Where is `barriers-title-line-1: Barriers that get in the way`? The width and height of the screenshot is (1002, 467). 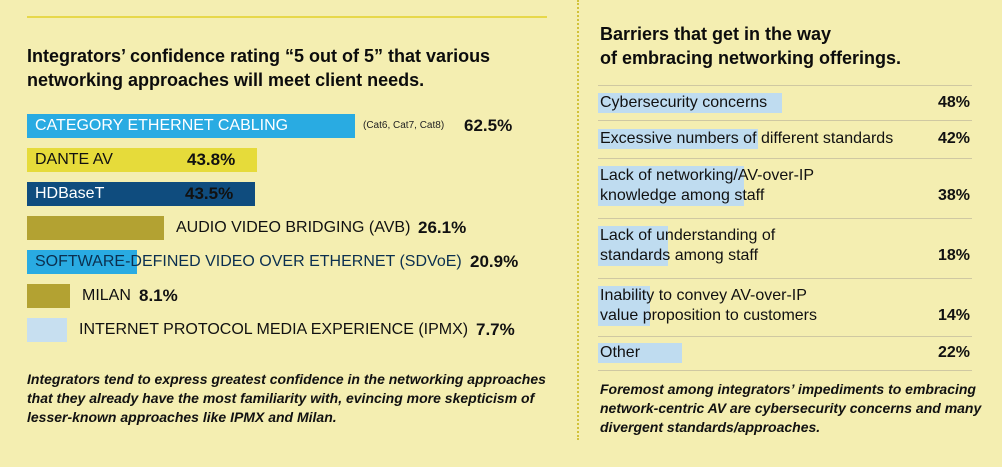 barriers-title-line-1: Barriers that get in the way is located at coordinates (716, 34).